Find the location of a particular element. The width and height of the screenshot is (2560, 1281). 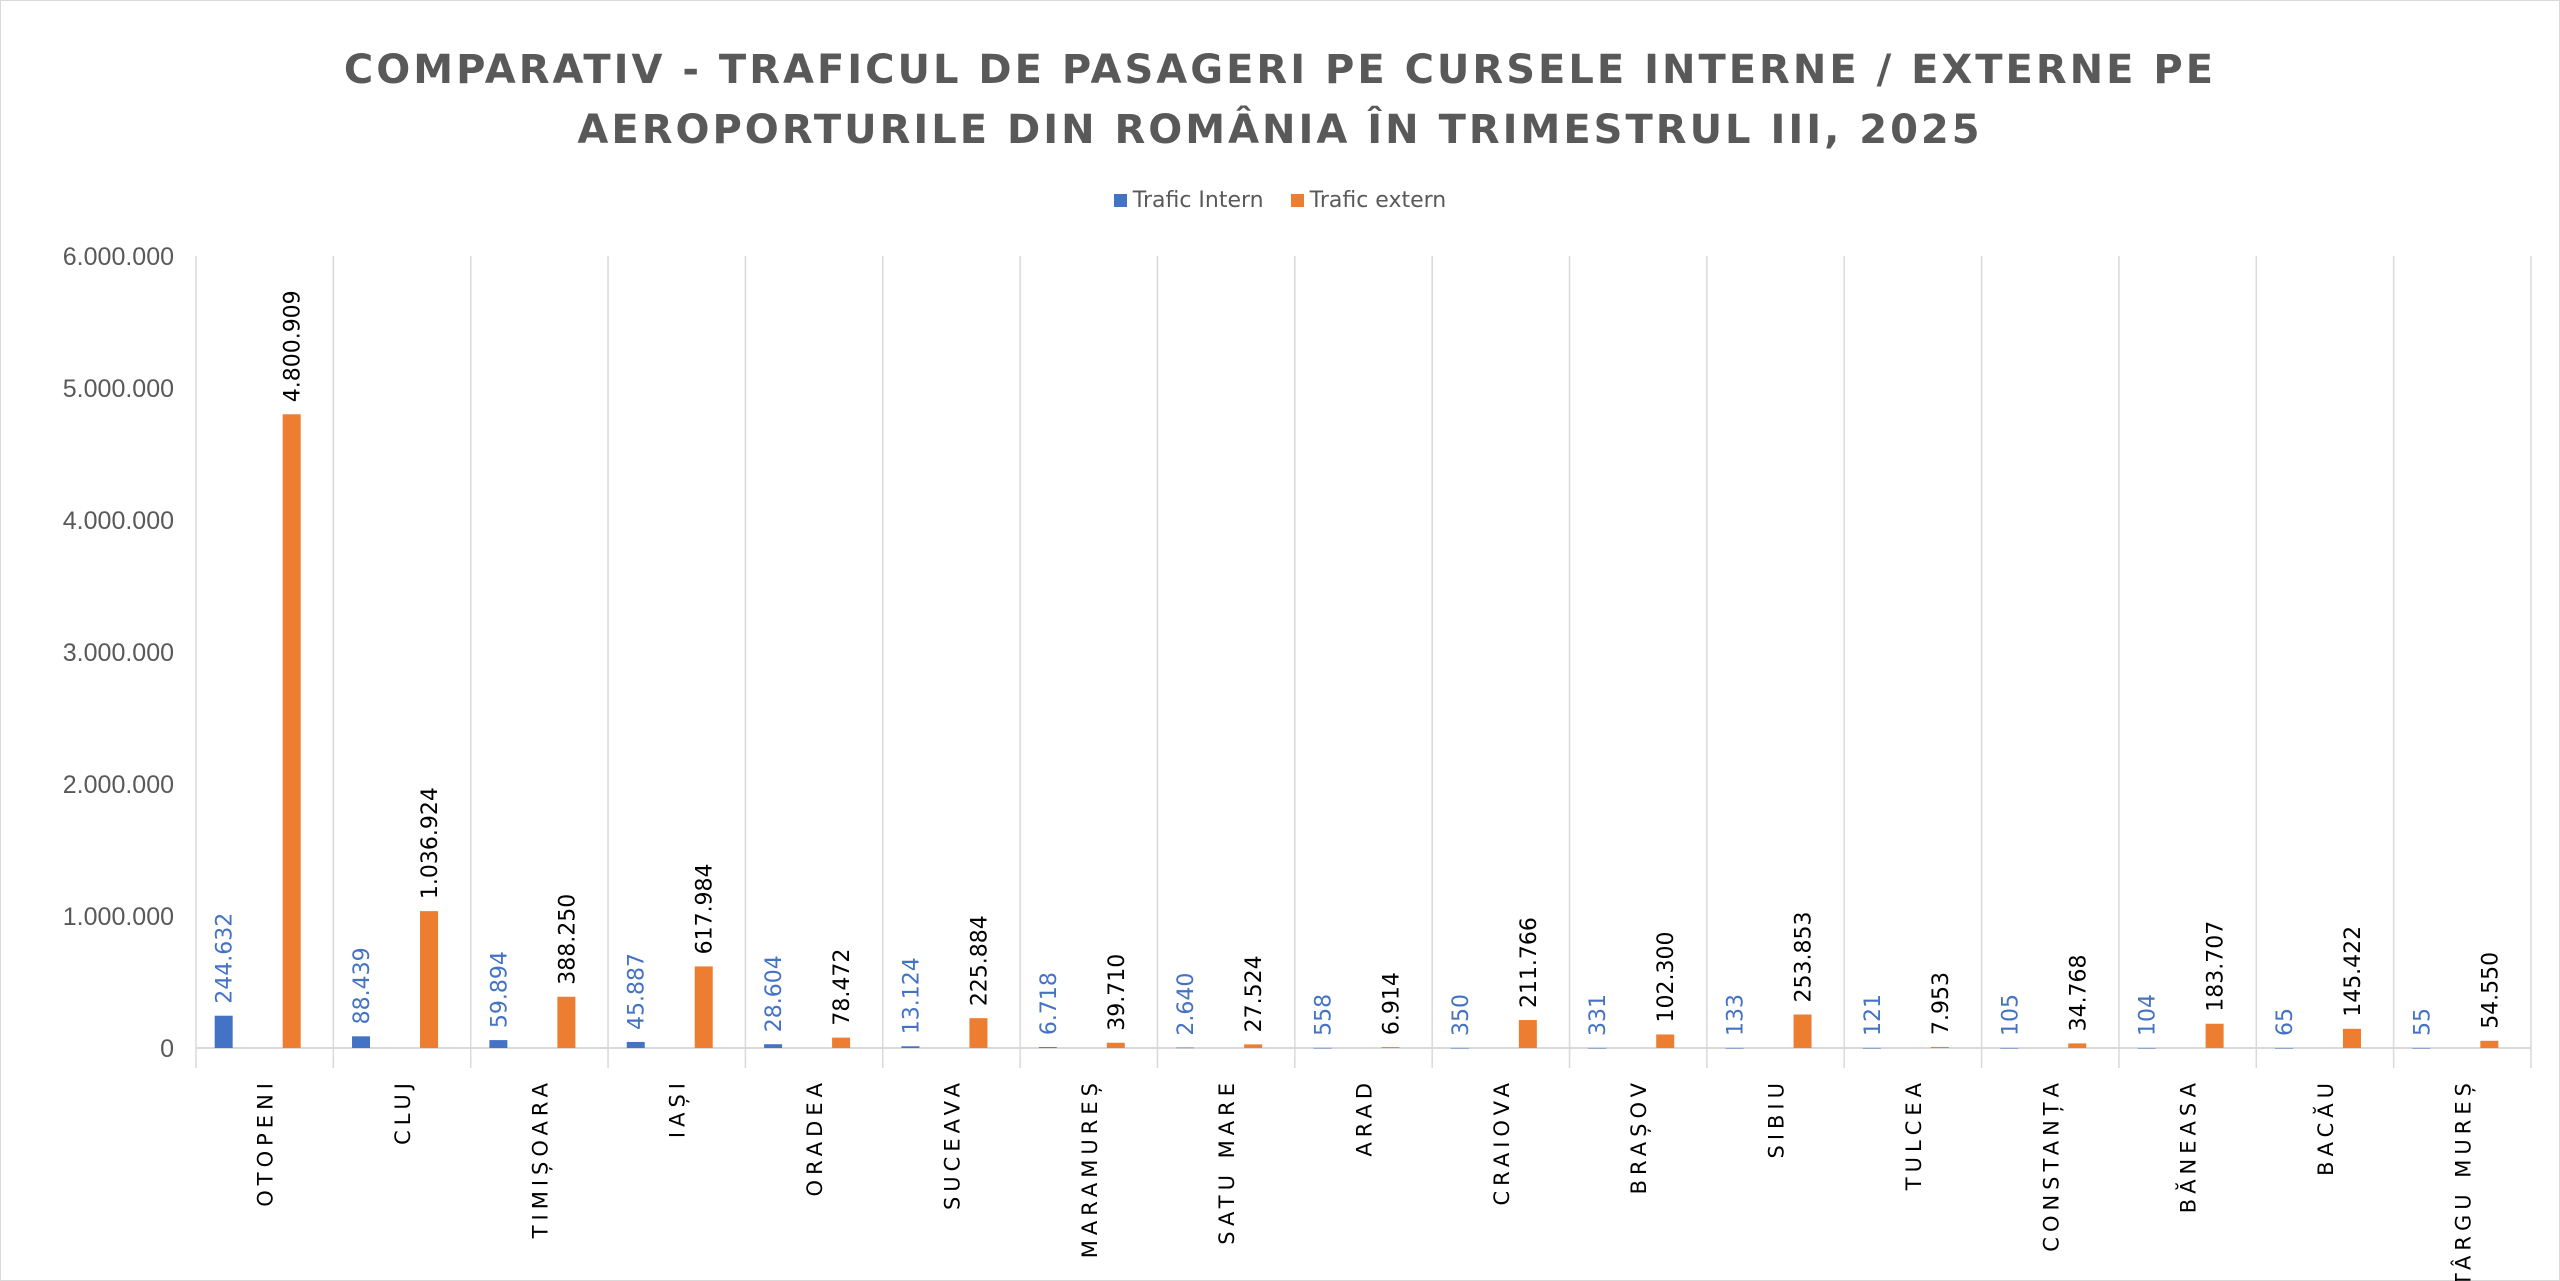

x-tick-label: BĂNEASA is located at coordinates (2188, 1145).